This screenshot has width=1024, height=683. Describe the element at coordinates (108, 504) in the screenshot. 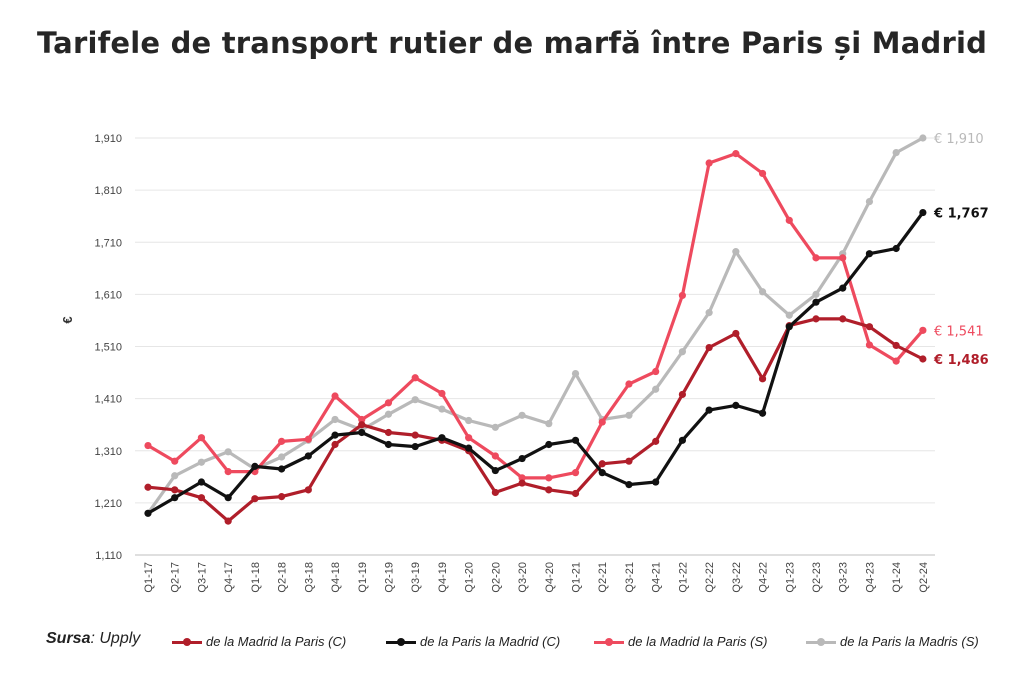

I see `y-tick-label: 1,210` at that location.